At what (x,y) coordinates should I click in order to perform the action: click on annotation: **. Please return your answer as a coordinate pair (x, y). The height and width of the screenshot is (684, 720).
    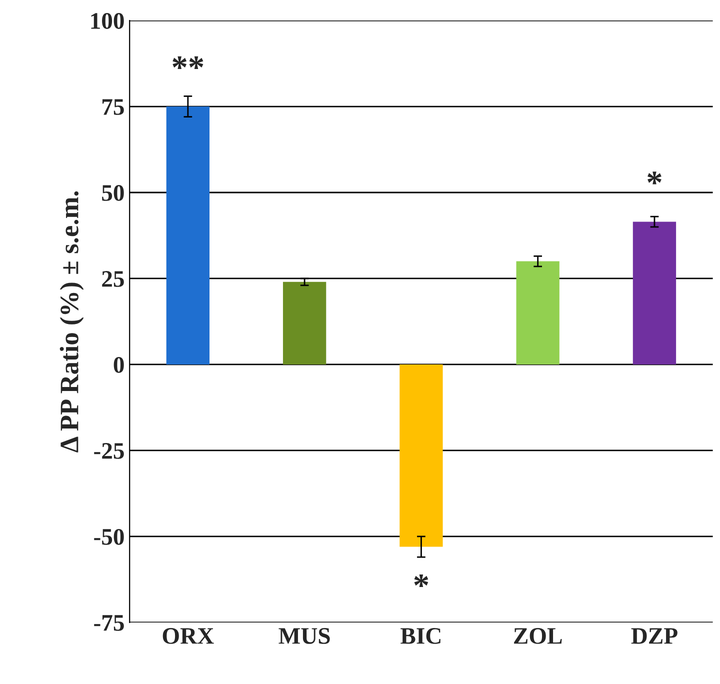
    Looking at the image, I should click on (188, 62).